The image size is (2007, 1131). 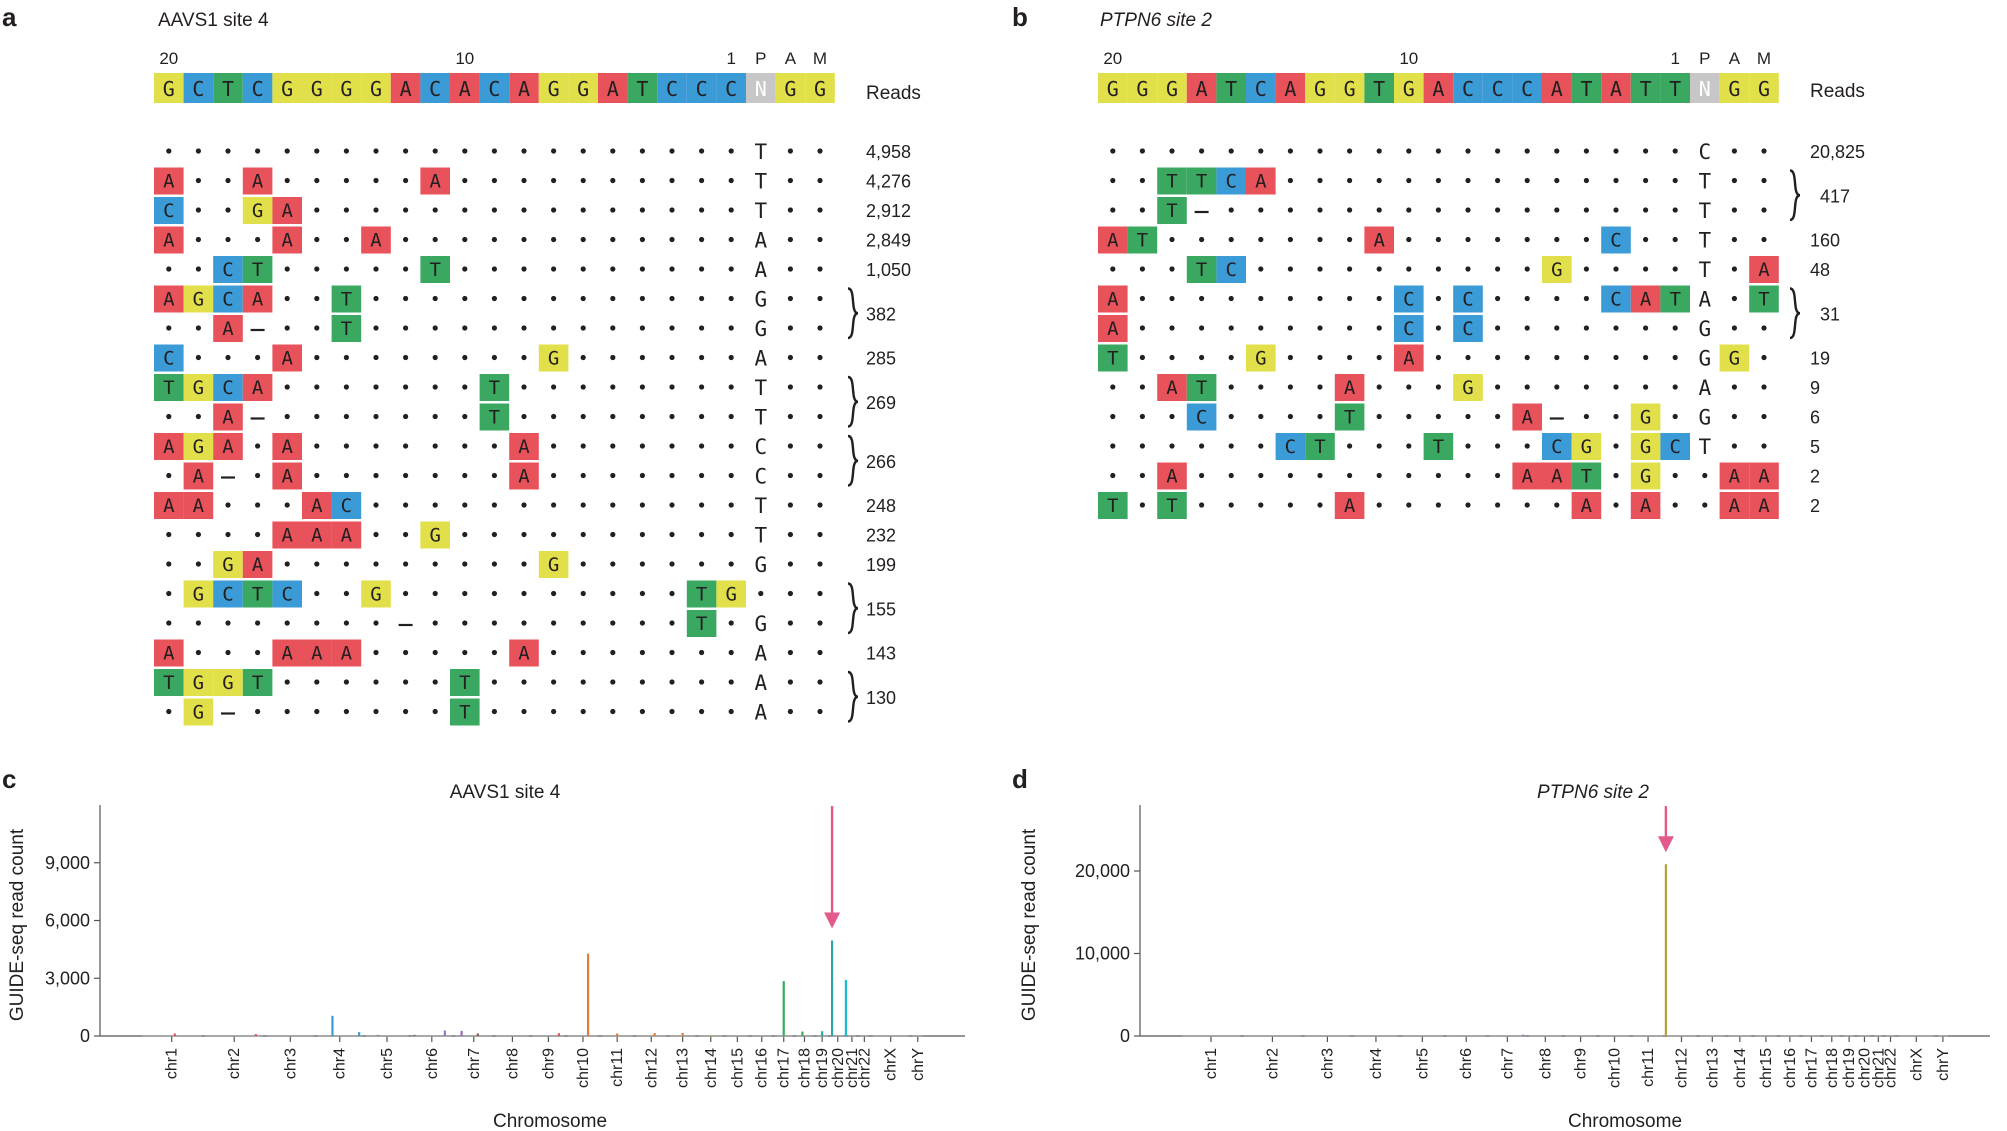 What do you see at coordinates (784, 1068) in the screenshot?
I see `x-tick-label: chr17` at bounding box center [784, 1068].